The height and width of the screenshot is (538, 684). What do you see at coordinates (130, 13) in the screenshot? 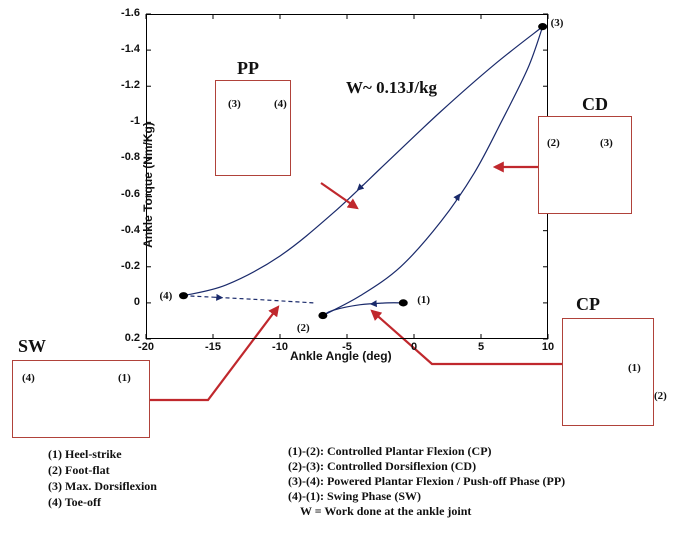
I see `y-tick-label: -1.6` at bounding box center [130, 13].